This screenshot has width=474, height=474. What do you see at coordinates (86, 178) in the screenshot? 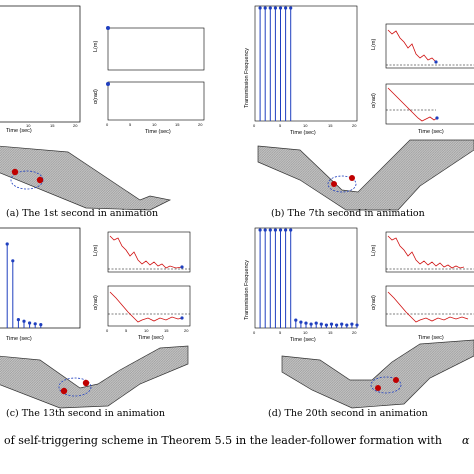
I see `panel-a-road` at bounding box center [86, 178].